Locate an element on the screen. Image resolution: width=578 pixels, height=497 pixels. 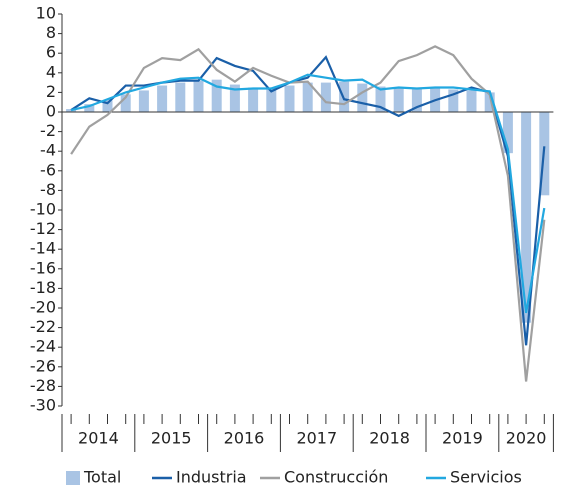
y-tick-label: -10 is located at coordinates (43, 209).